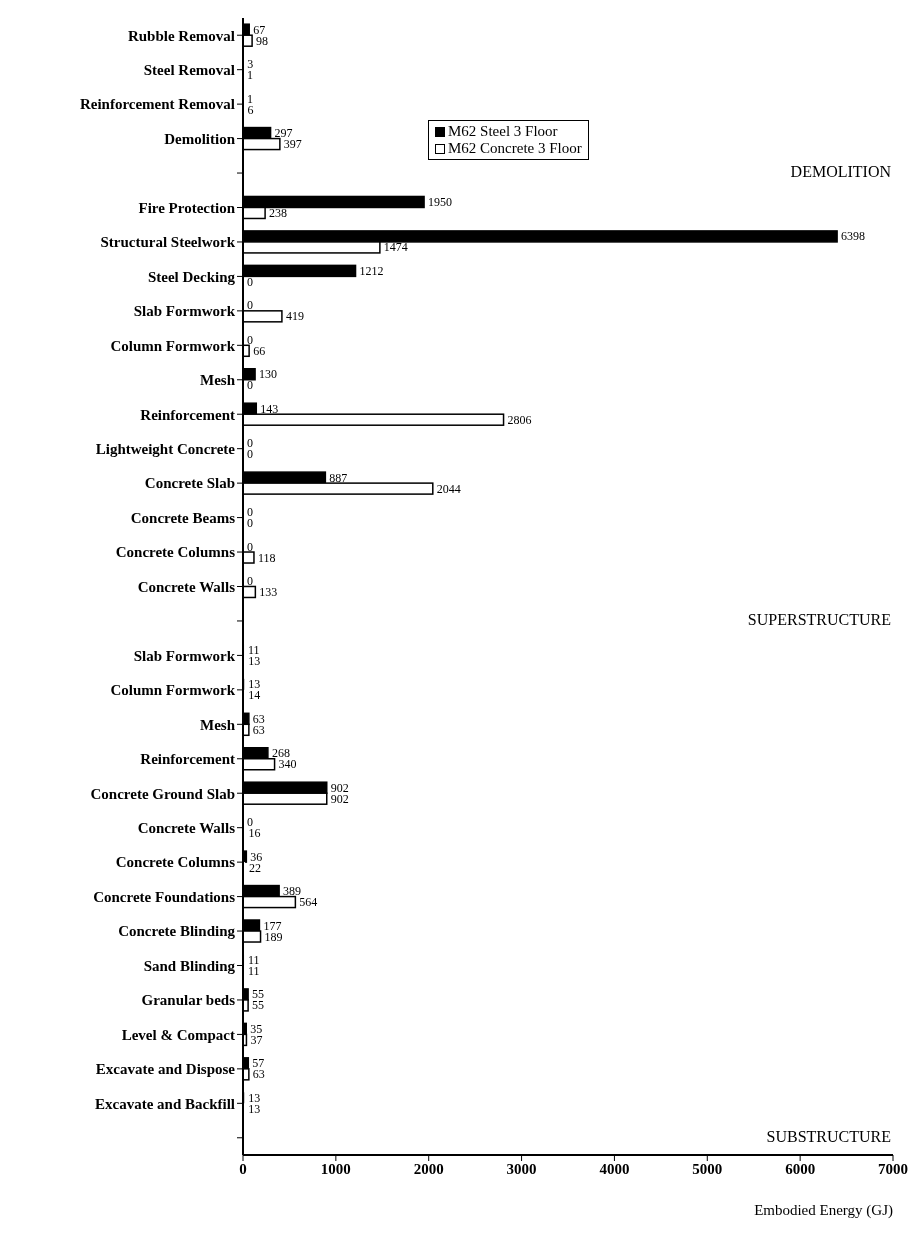 The width and height of the screenshot is (921, 1234). What do you see at coordinates (448, 488) in the screenshot?
I see `data-label: 2044` at bounding box center [448, 488].